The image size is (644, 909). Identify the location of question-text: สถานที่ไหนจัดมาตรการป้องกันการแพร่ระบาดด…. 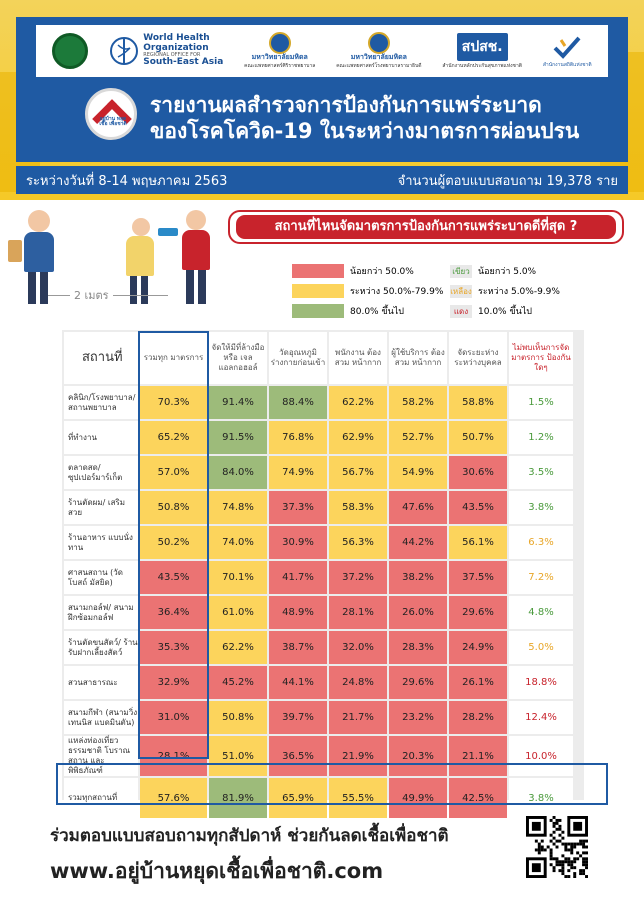
(426, 227).